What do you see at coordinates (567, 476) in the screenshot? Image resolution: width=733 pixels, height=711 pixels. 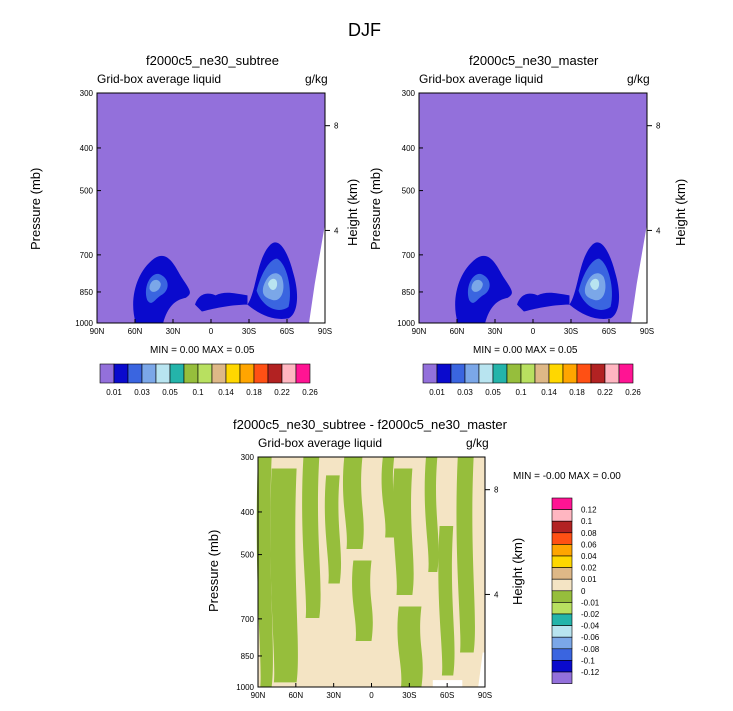 I see `min-max-text: MIN = -0.00 MAX = 0.00` at bounding box center [567, 476].